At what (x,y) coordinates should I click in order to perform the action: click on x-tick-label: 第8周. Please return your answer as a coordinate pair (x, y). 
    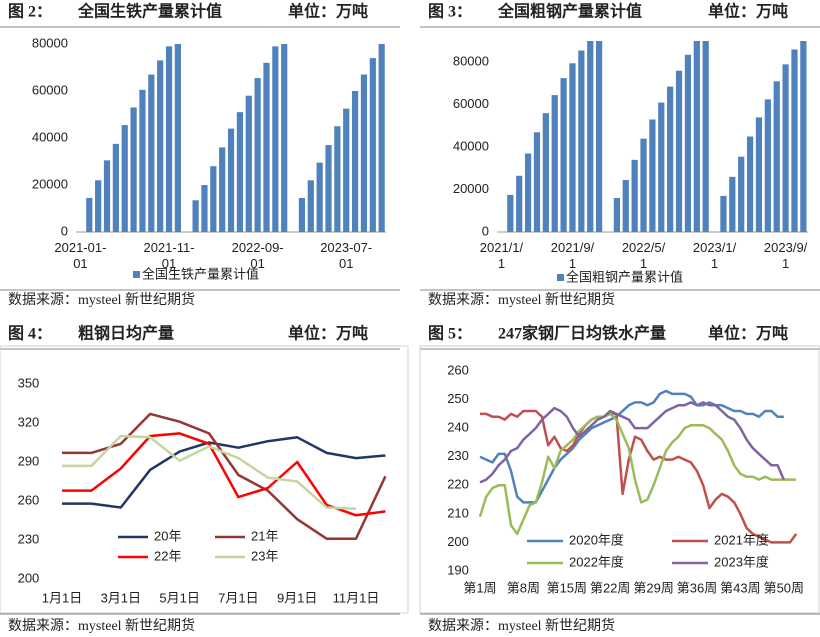
    Looking at the image, I should click on (523, 587).